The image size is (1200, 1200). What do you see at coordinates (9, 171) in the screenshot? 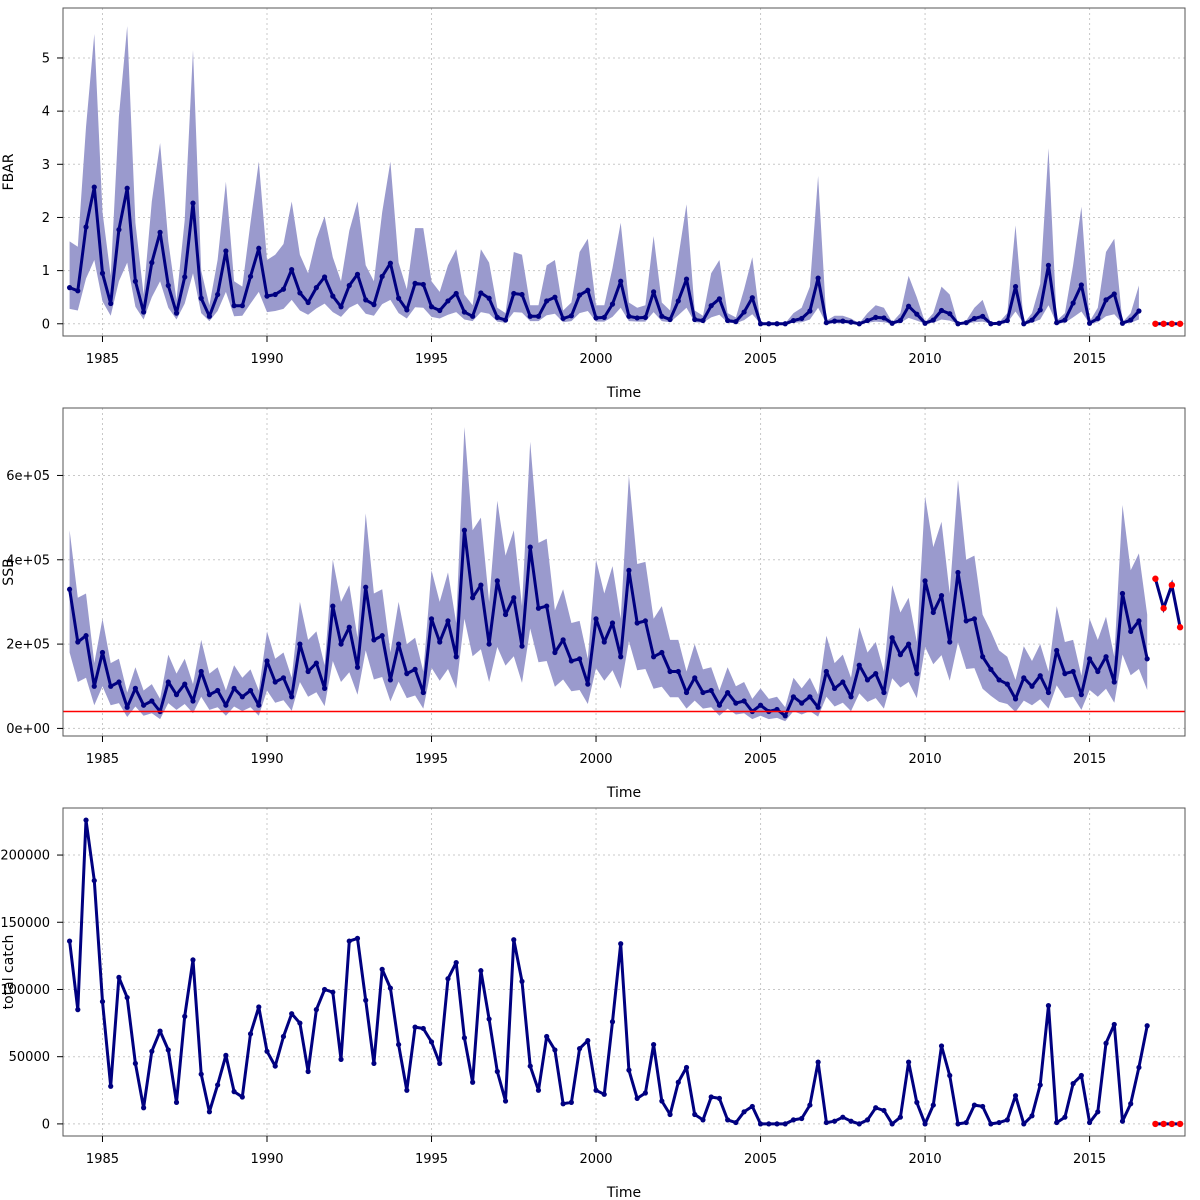
I see `y-axis-title-fbar: FBAR` at bounding box center [9, 171].